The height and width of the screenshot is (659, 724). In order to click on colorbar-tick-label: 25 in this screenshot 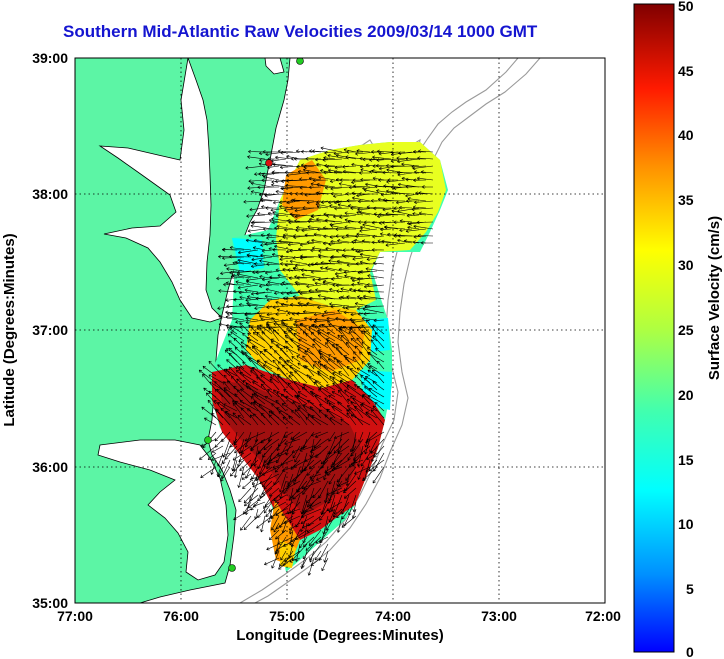, I will do `click(686, 330)`.